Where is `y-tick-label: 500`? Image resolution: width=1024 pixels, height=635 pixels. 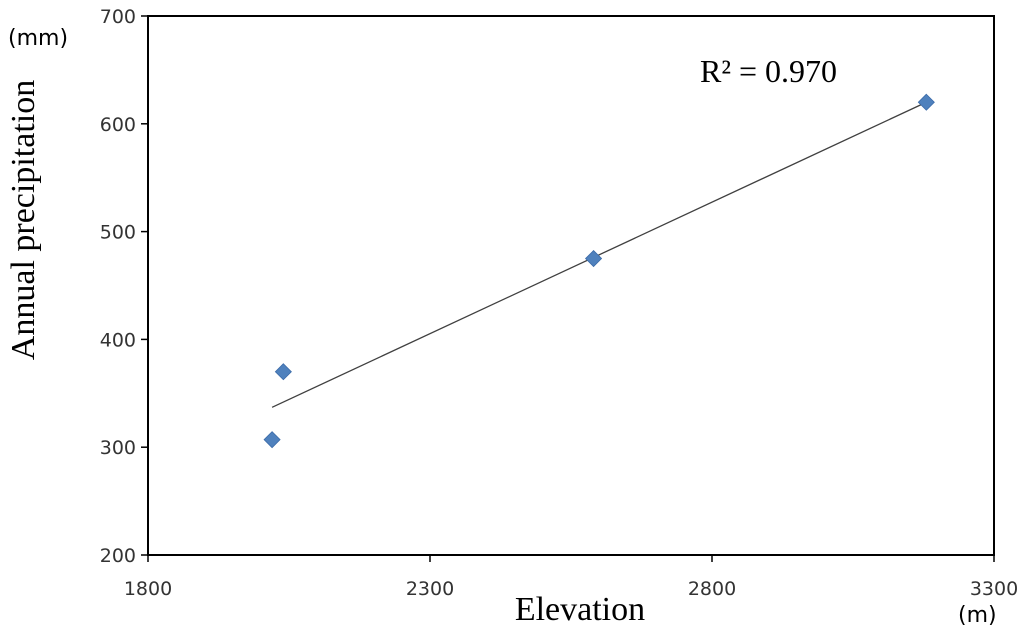
y-tick-label: 500 is located at coordinates (118, 233).